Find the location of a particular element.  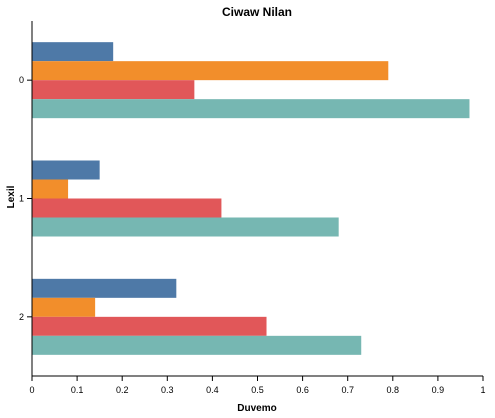

y-ticks-layer: 0 1 2 is located at coordinates (25, 198).